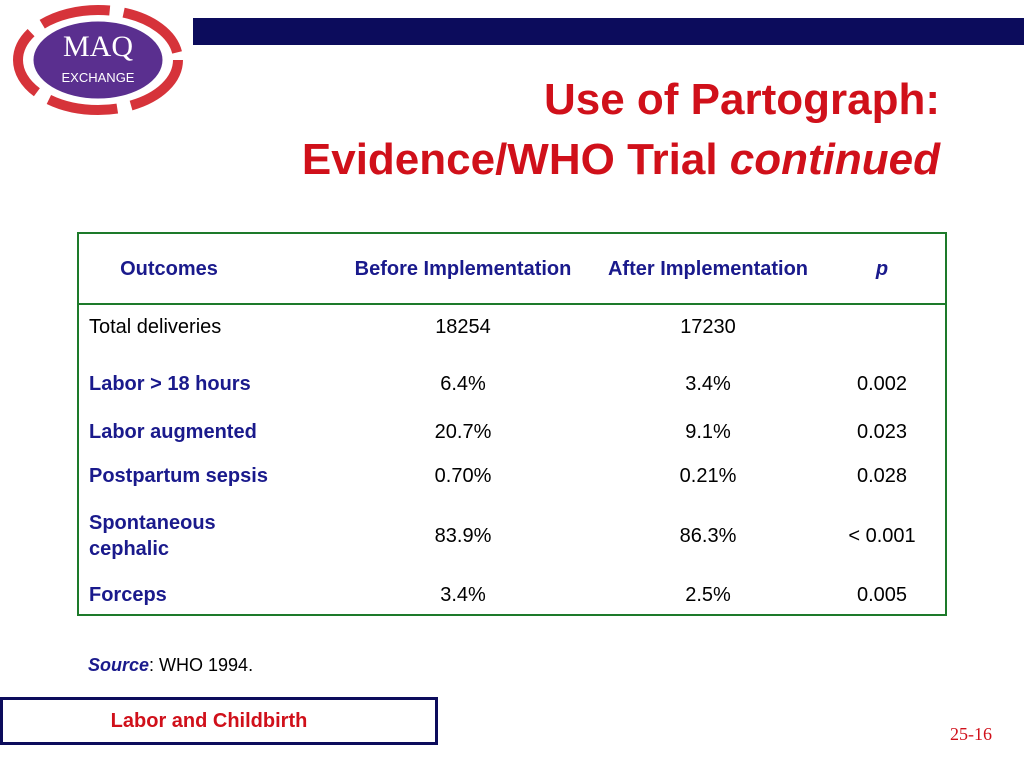 The image size is (1024, 768). Describe the element at coordinates (708, 327) in the screenshot. I see `table-cell: 17230` at that location.